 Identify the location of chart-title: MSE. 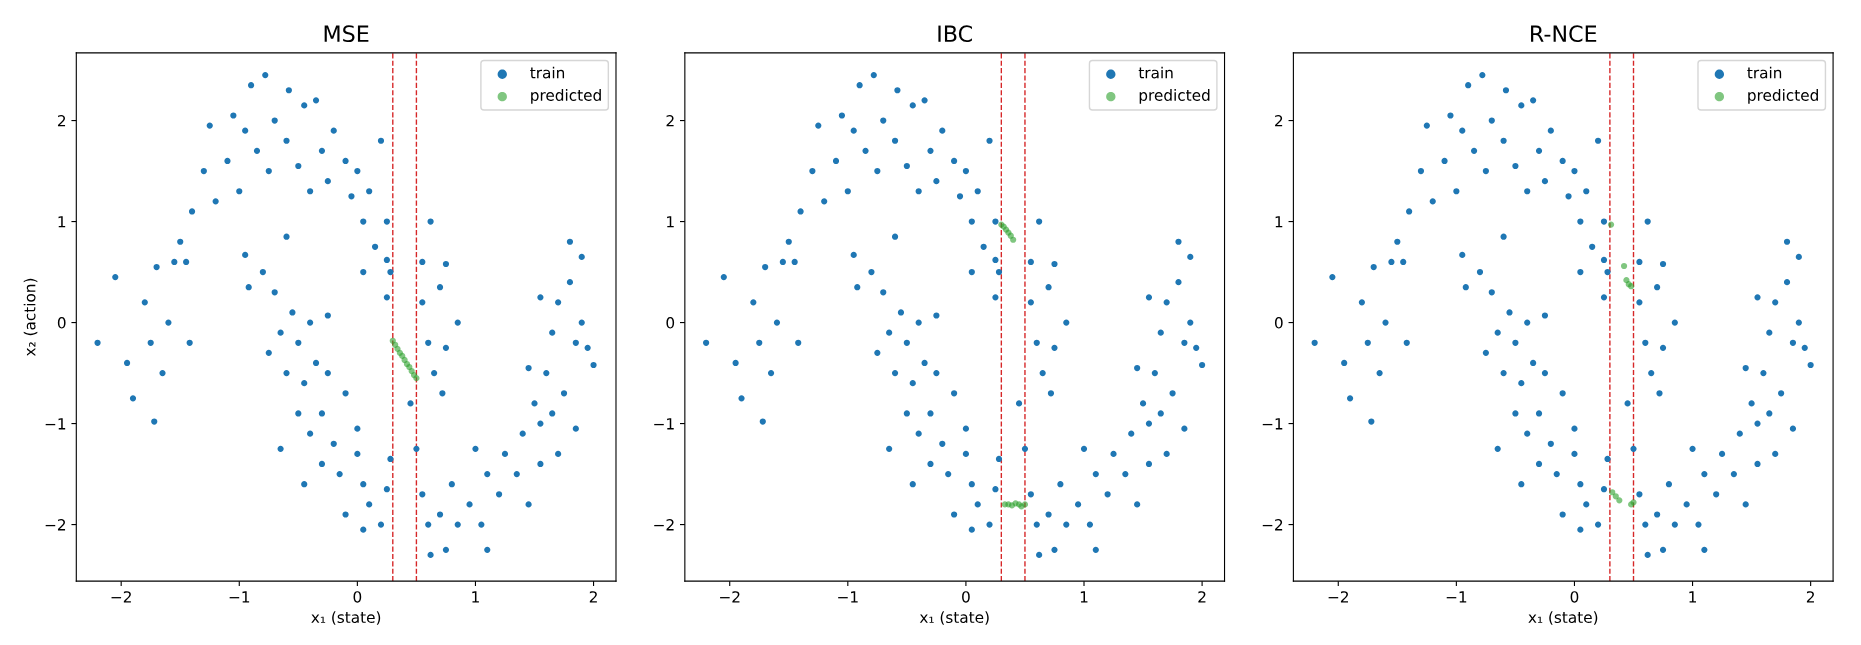
(346, 34).